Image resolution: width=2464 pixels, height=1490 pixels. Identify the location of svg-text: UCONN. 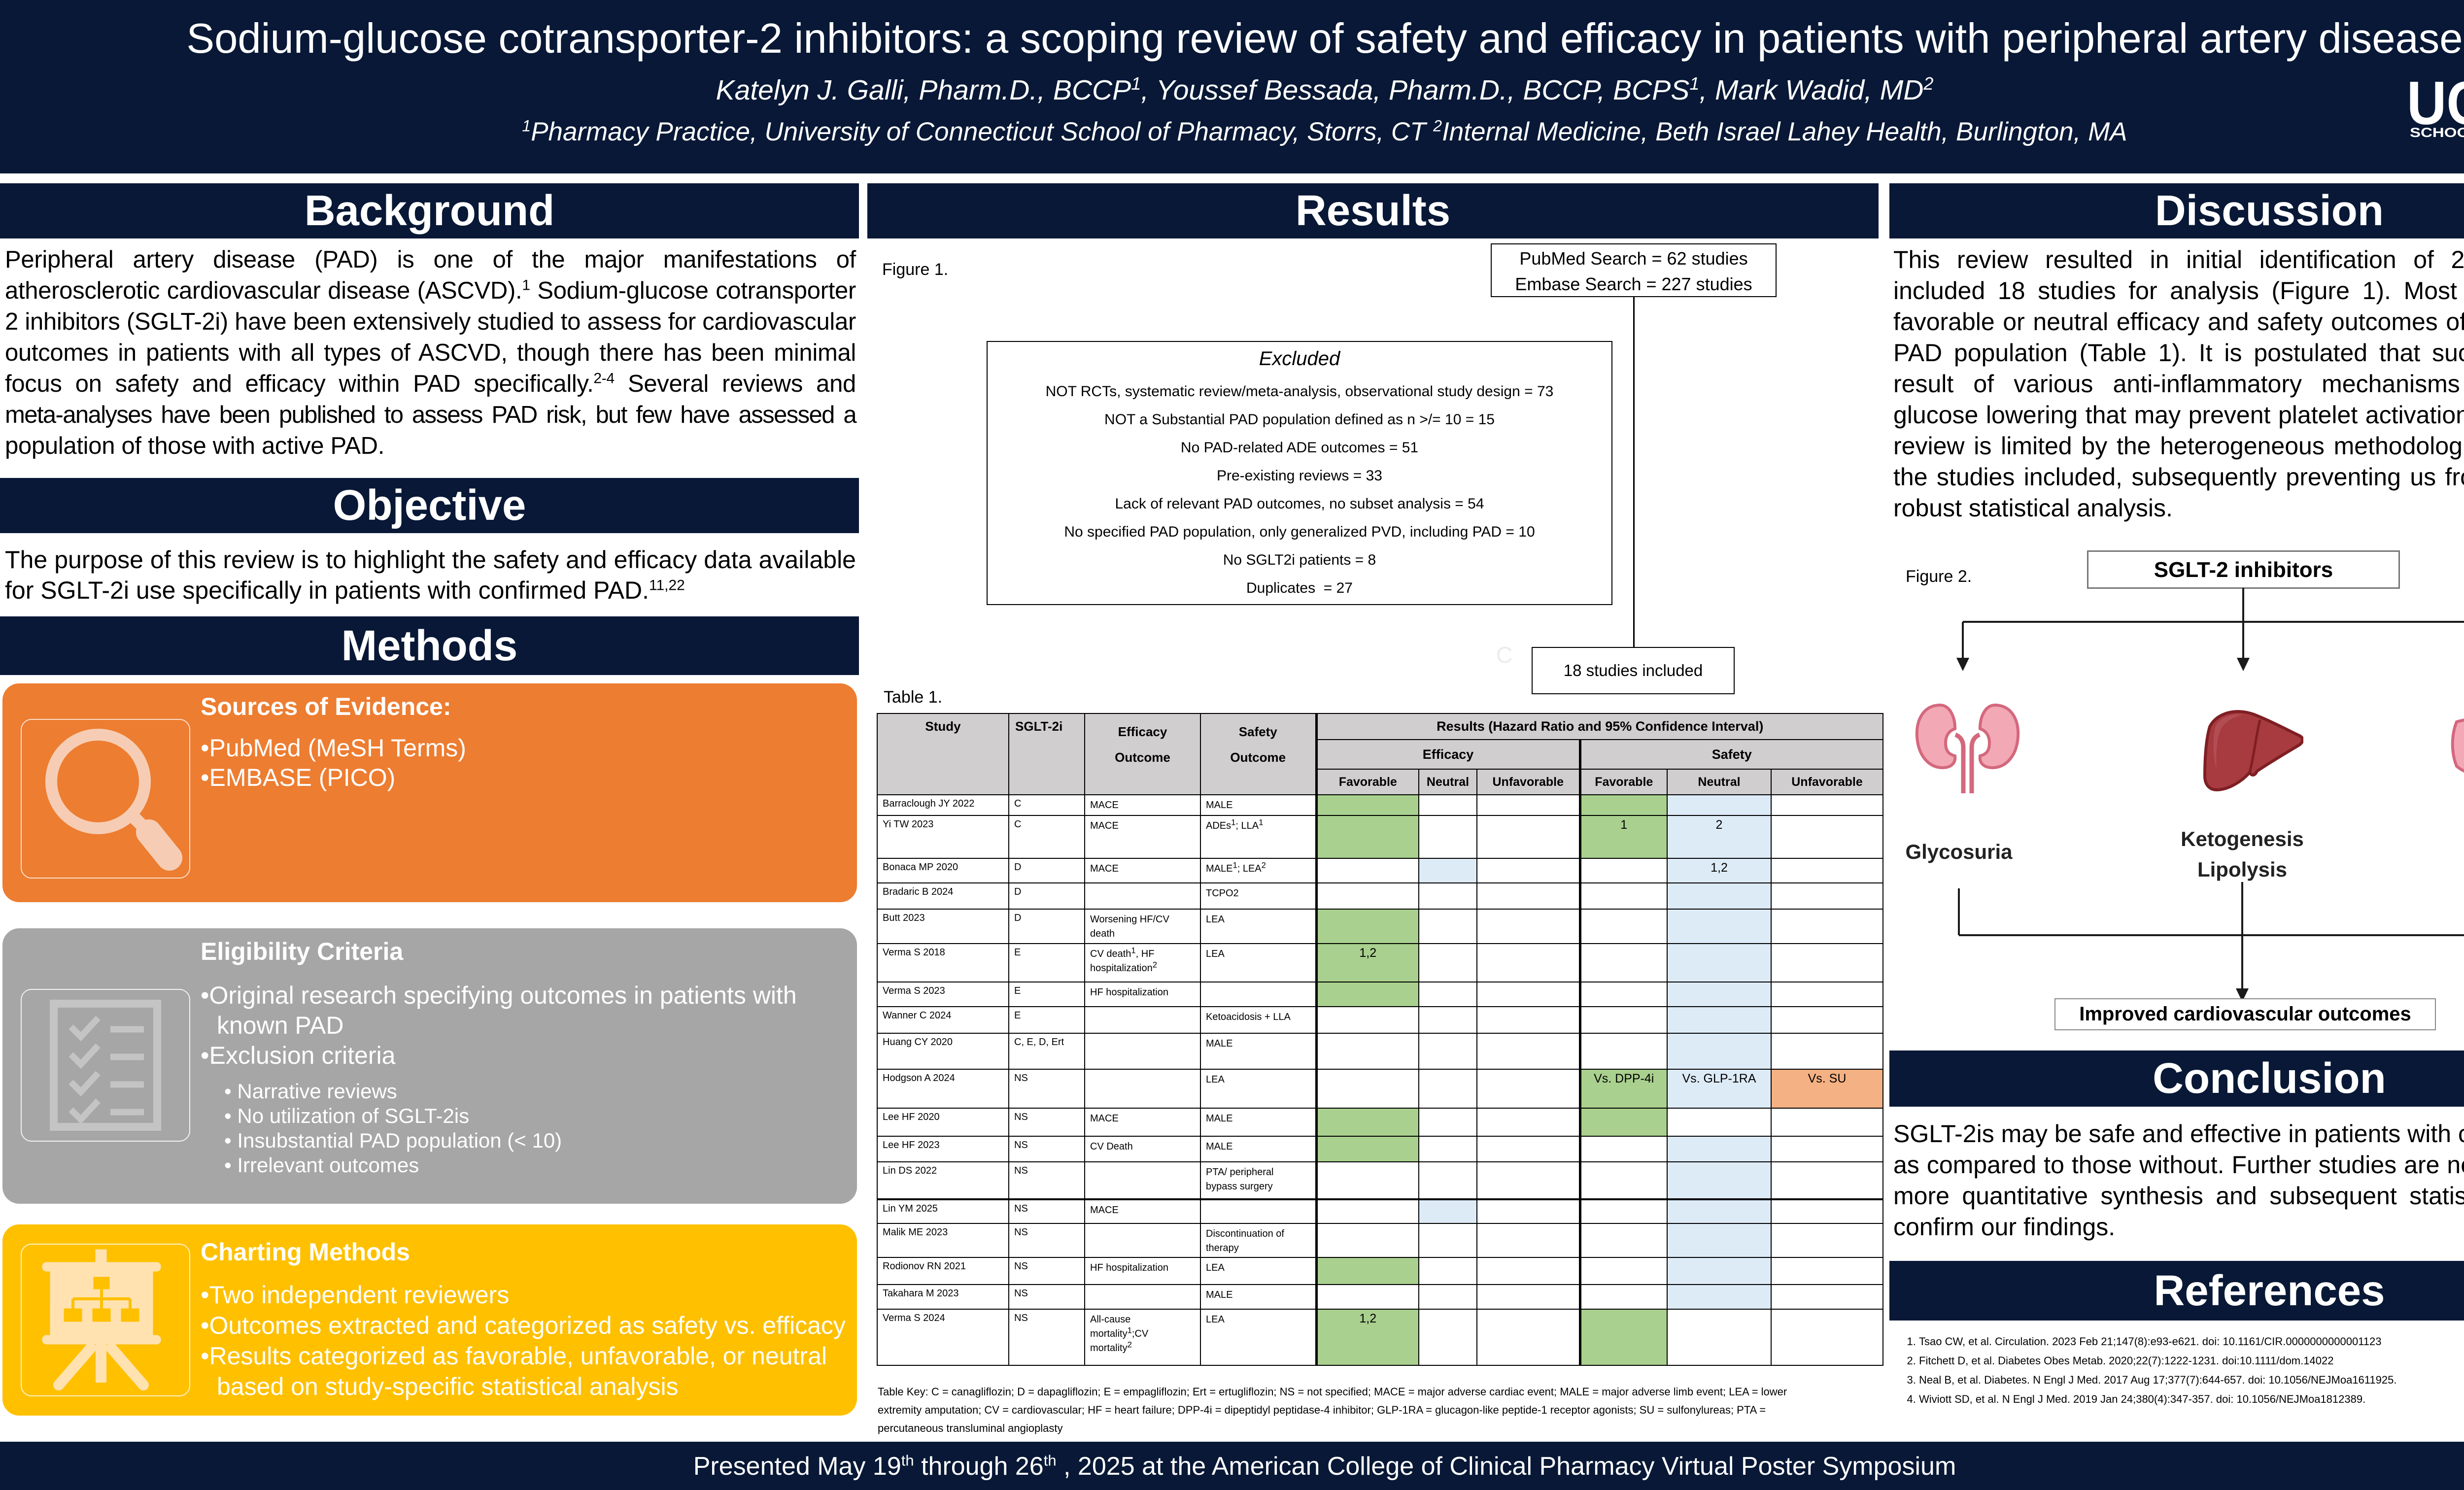
(2435, 108).